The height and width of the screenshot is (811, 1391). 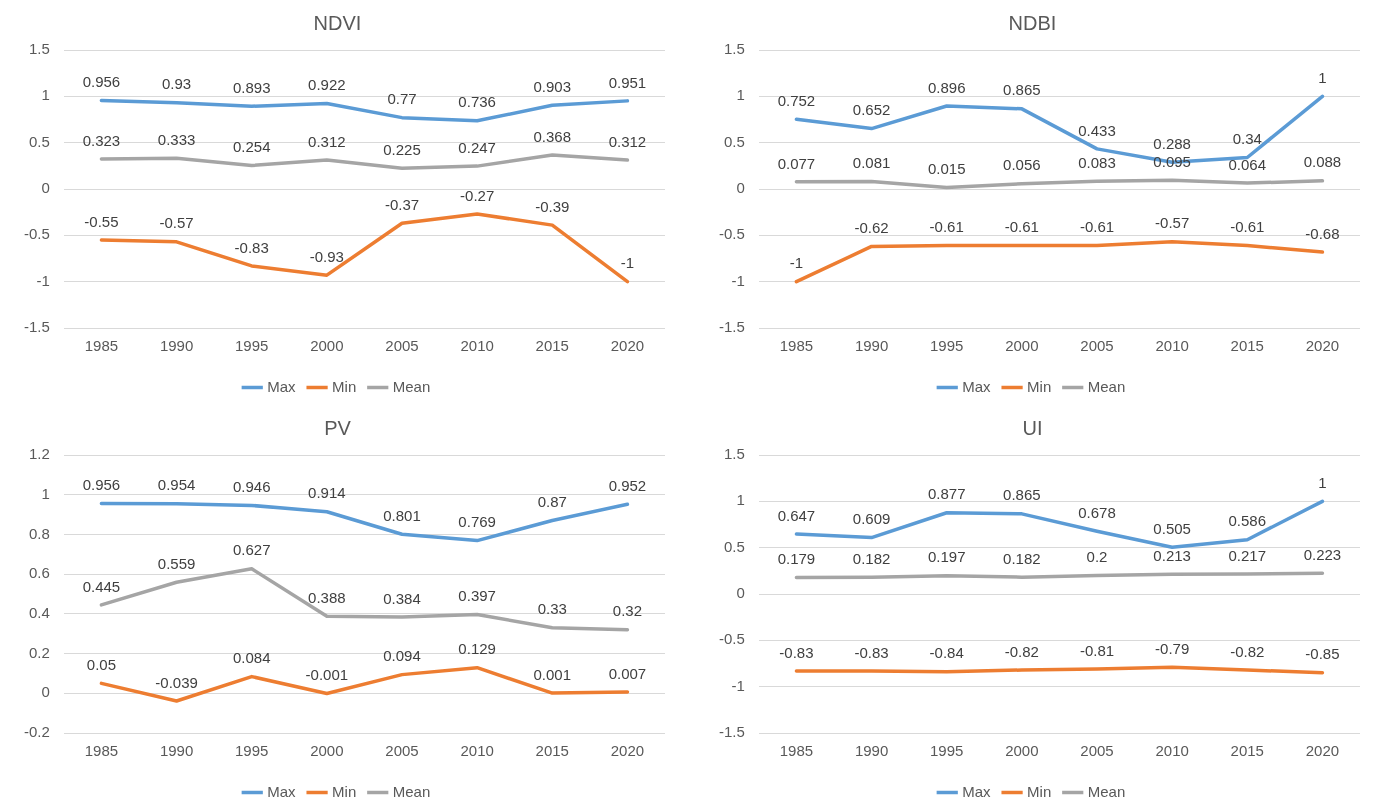 I want to click on data-label: -0.57, so click(x=176, y=223).